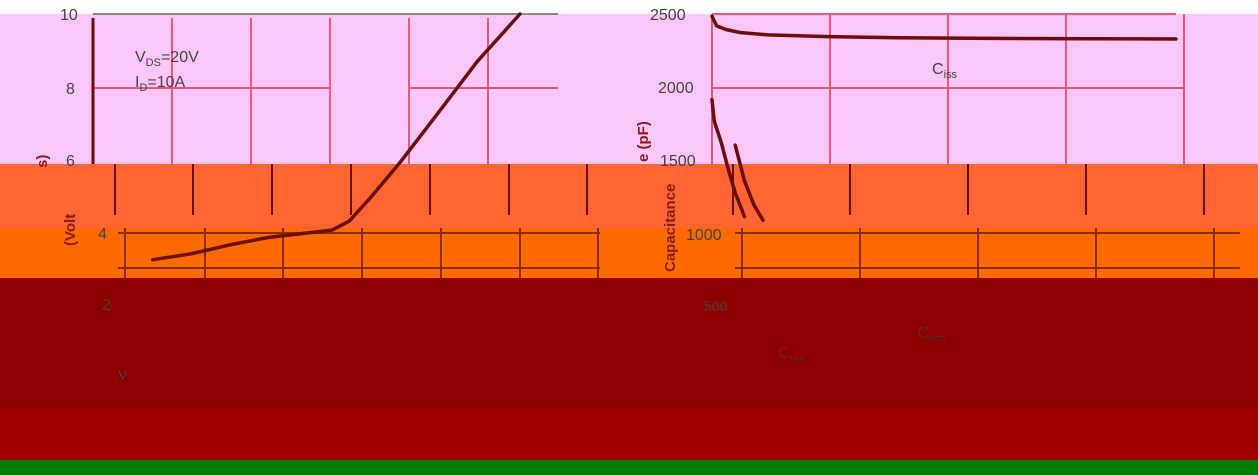  Describe the element at coordinates (70, 230) in the screenshot. I see `y-axis-label-fragment-2: (Volt` at that location.